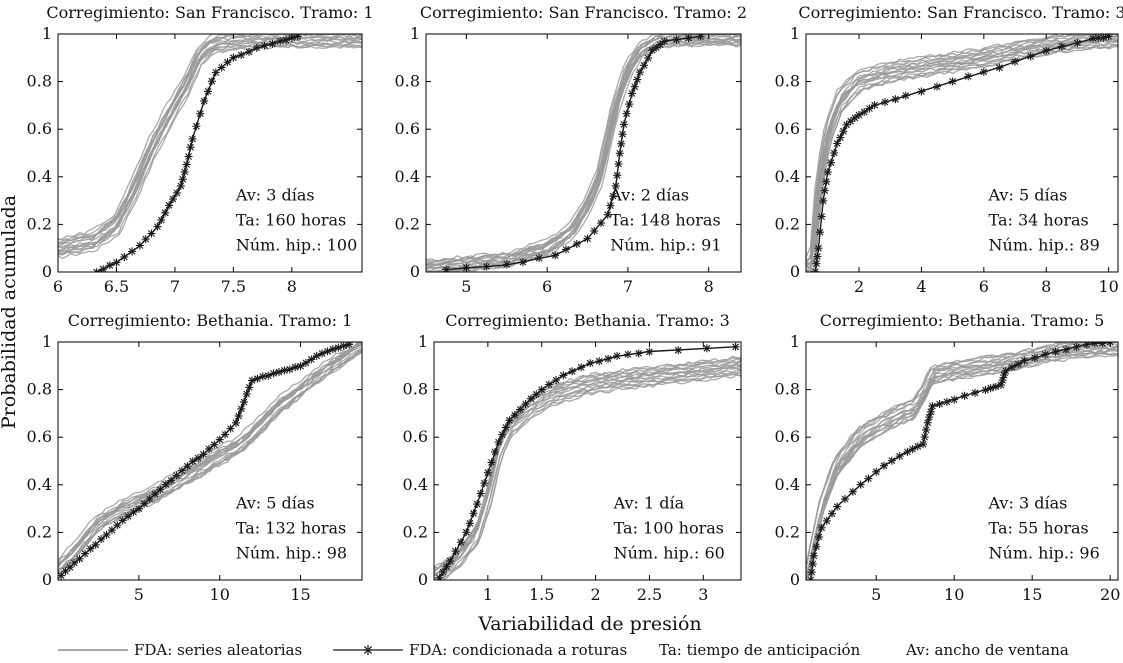 Image resolution: width=1123 pixels, height=663 pixels. I want to click on panel-annotation: Ta: 148 horas, so click(665, 220).